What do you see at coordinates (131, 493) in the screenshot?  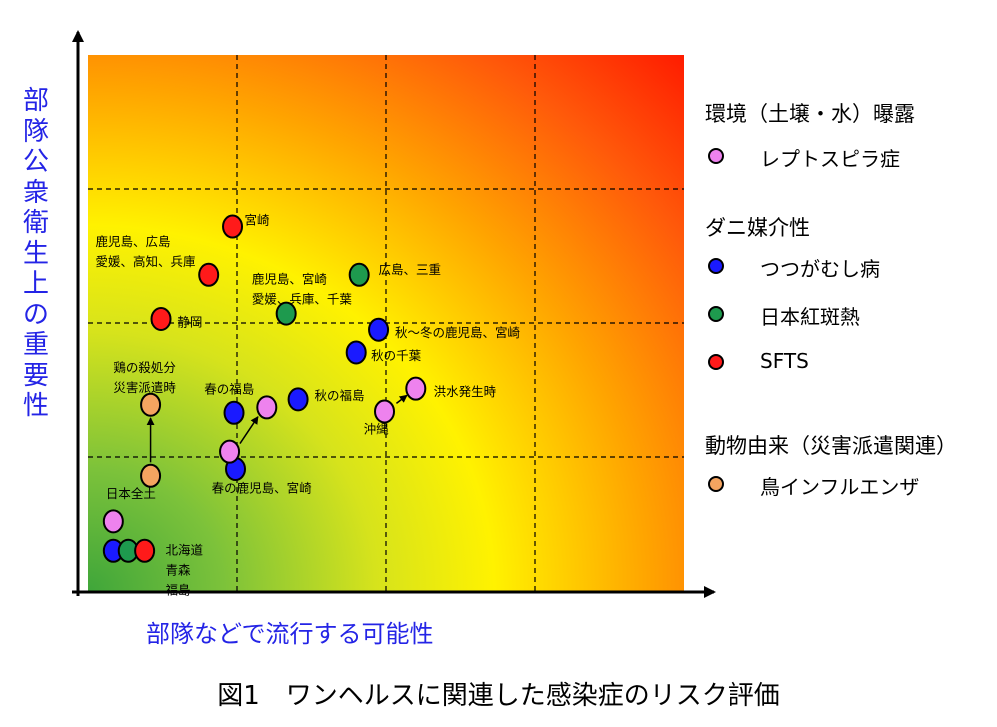 I see `point-label: 日本全土` at bounding box center [131, 493].